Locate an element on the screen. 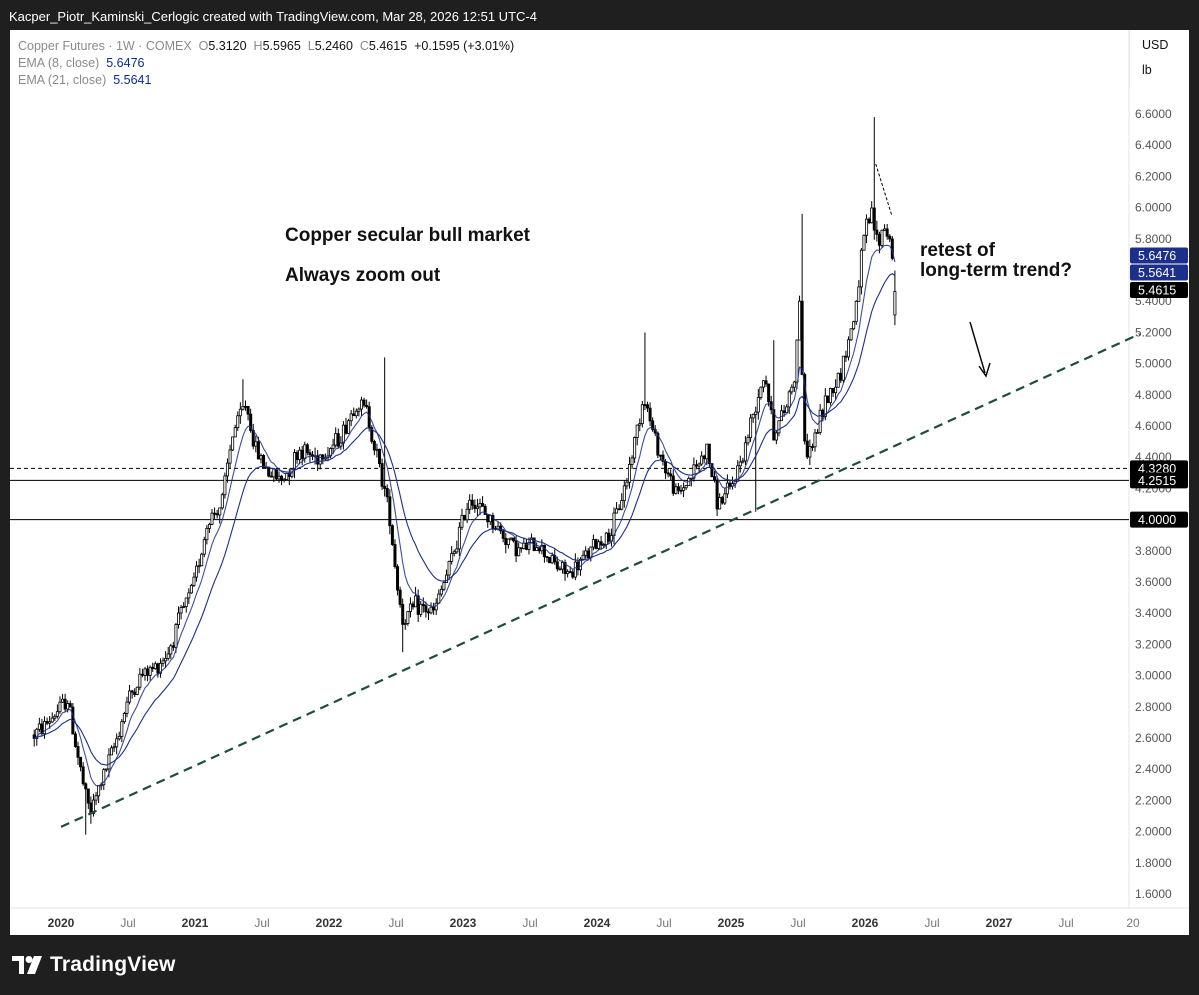 This screenshot has width=1199, height=995. legend-ema8: EMA (8, close) 5.6476 is located at coordinates (81, 63).